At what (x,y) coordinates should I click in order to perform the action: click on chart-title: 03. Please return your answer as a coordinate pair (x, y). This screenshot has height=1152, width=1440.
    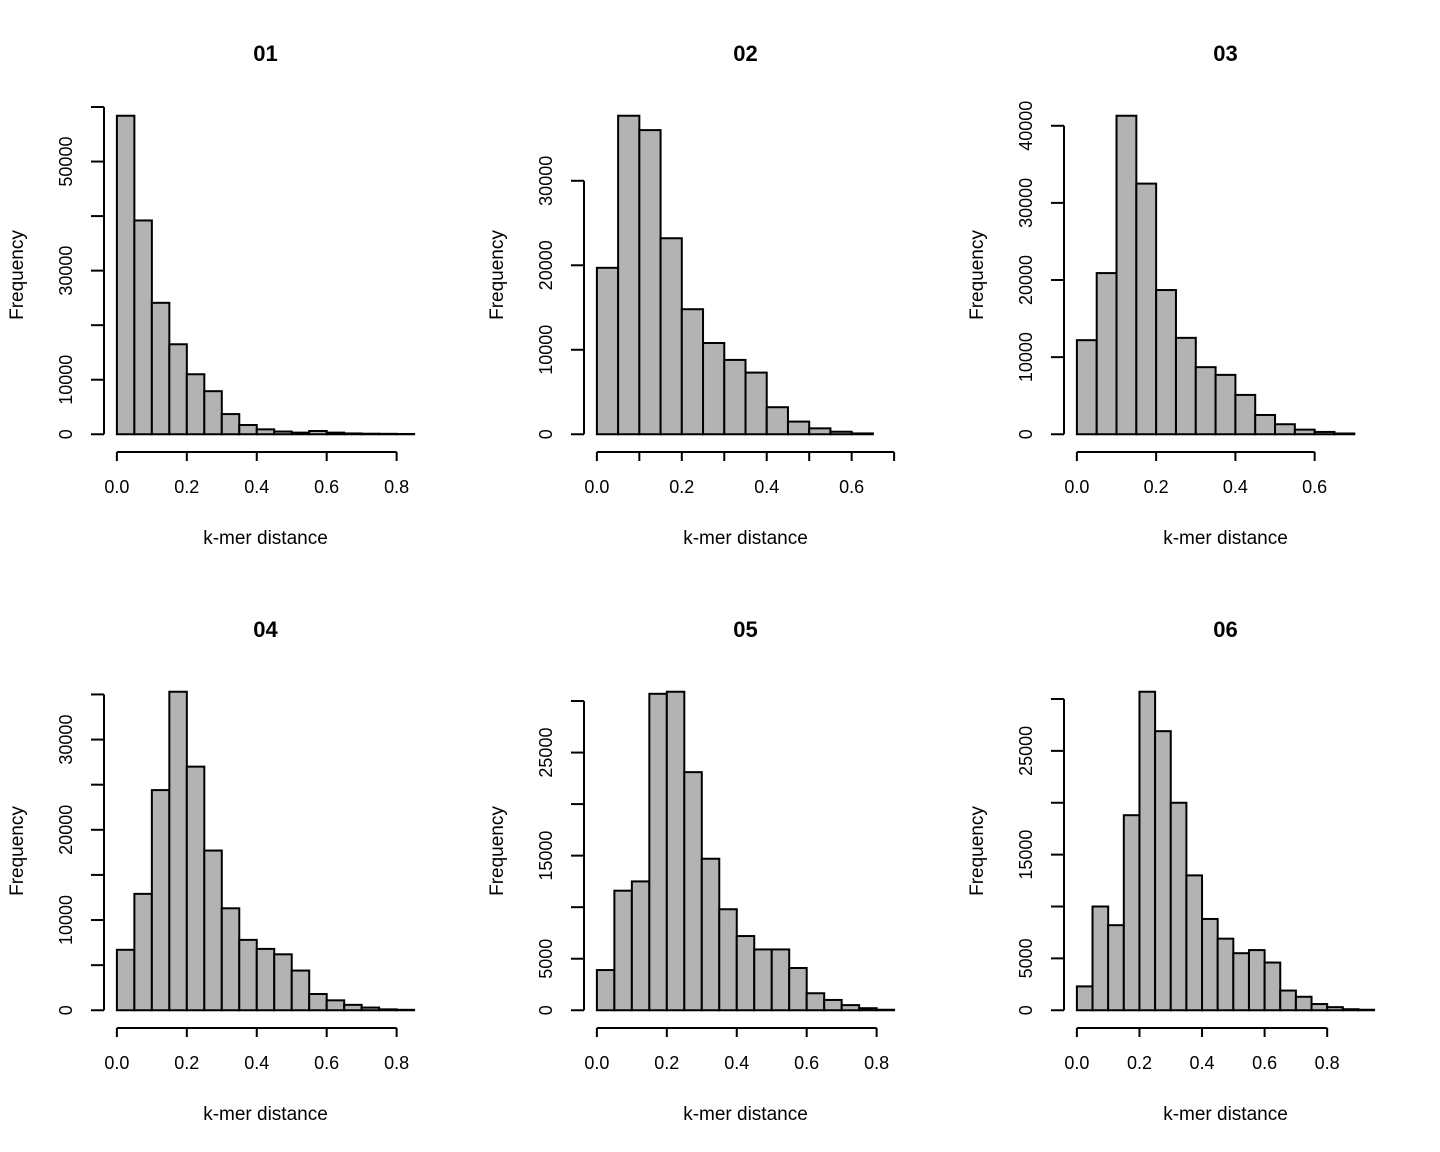
    Looking at the image, I should click on (1225, 53).